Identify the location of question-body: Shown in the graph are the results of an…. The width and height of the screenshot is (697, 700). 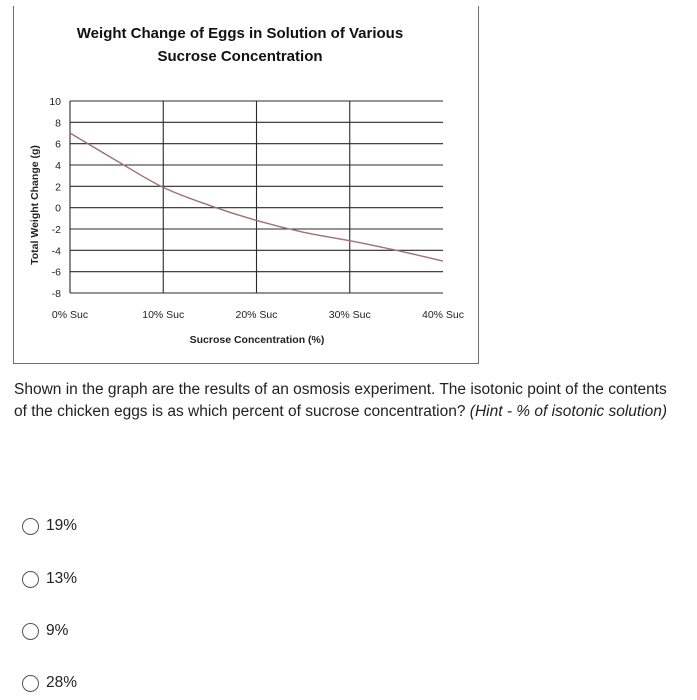
(340, 400).